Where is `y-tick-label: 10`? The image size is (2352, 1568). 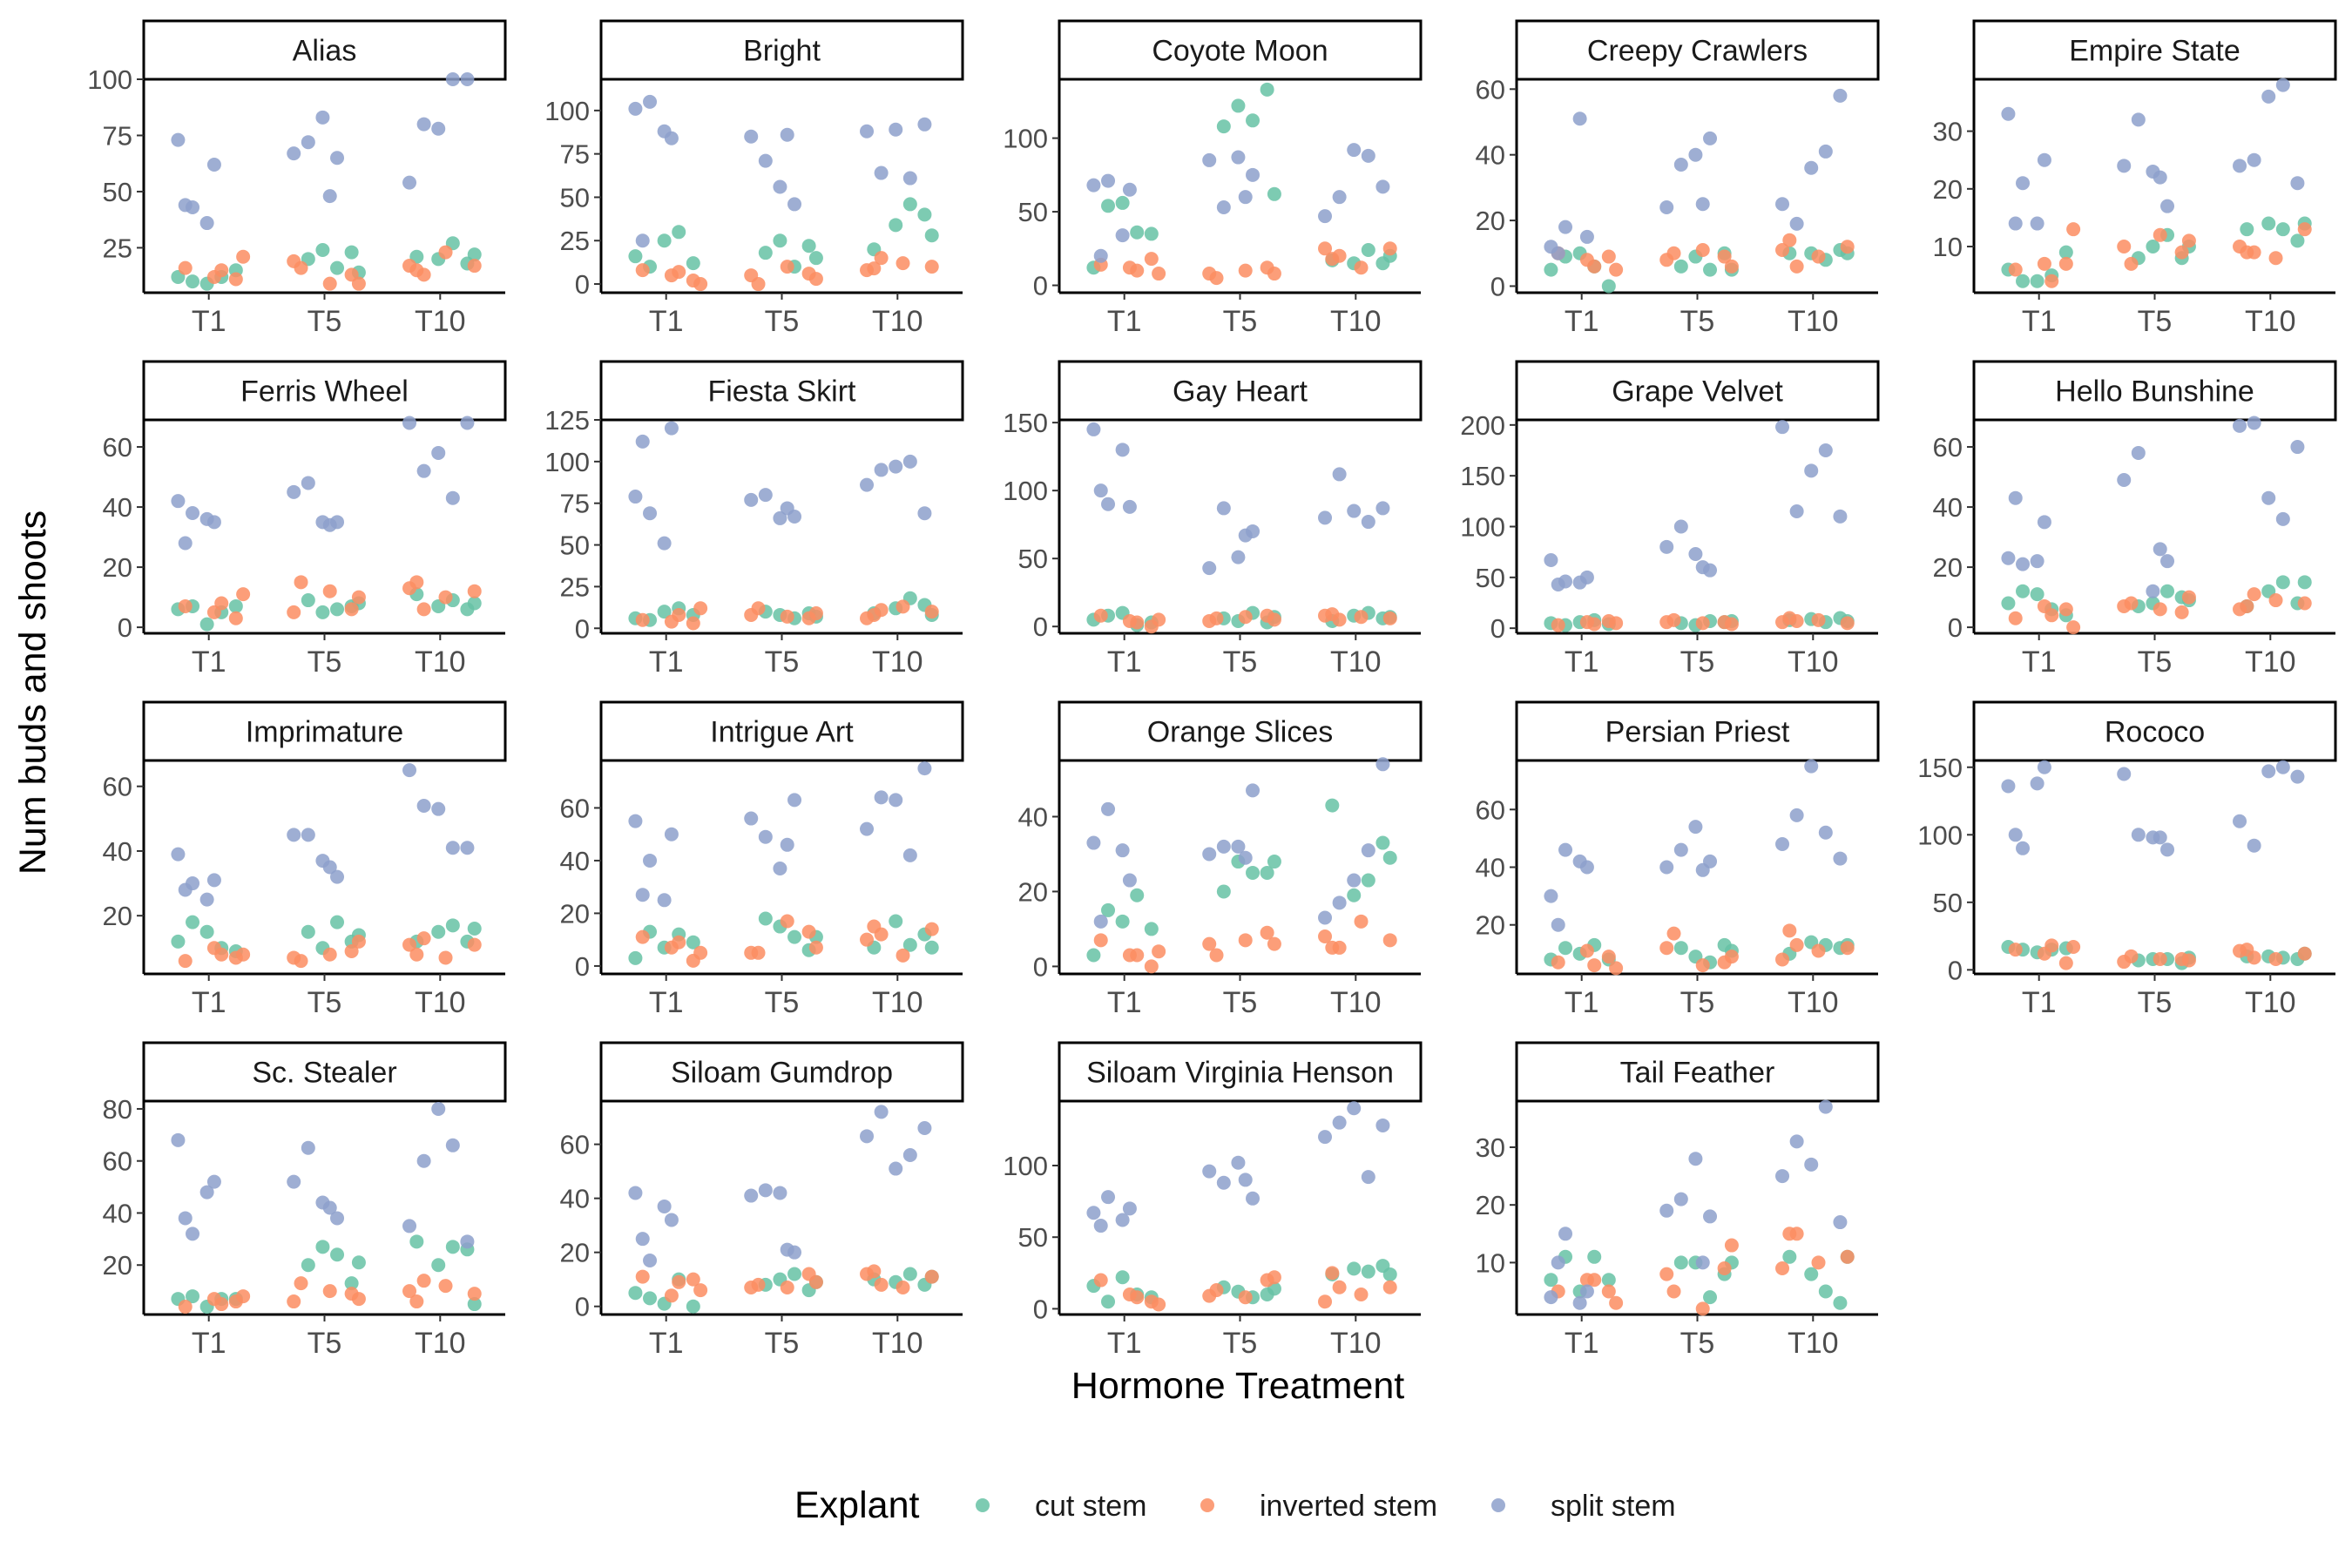 y-tick-label: 10 is located at coordinates (1490, 1262).